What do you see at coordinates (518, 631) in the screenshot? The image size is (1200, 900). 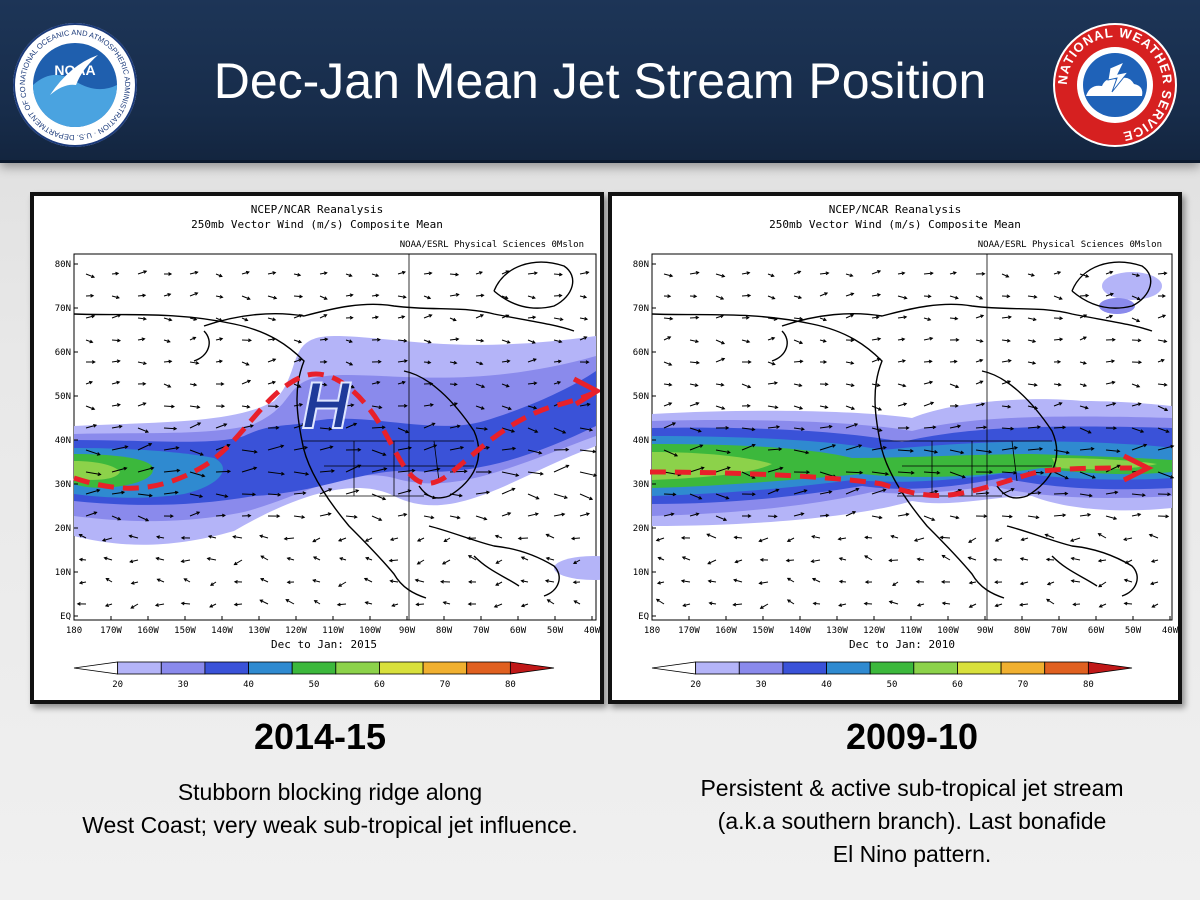 I see `lon-label: 60W` at bounding box center [518, 631].